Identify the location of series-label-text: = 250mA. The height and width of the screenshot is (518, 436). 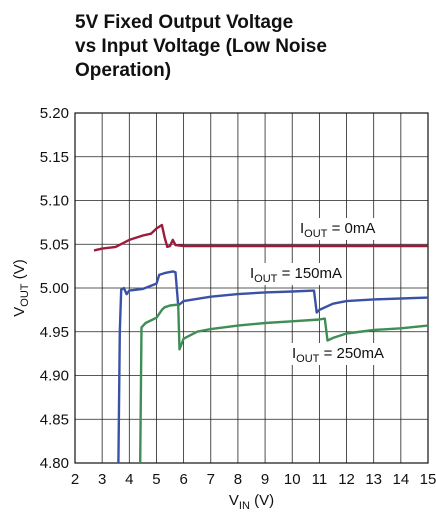
(351, 353).